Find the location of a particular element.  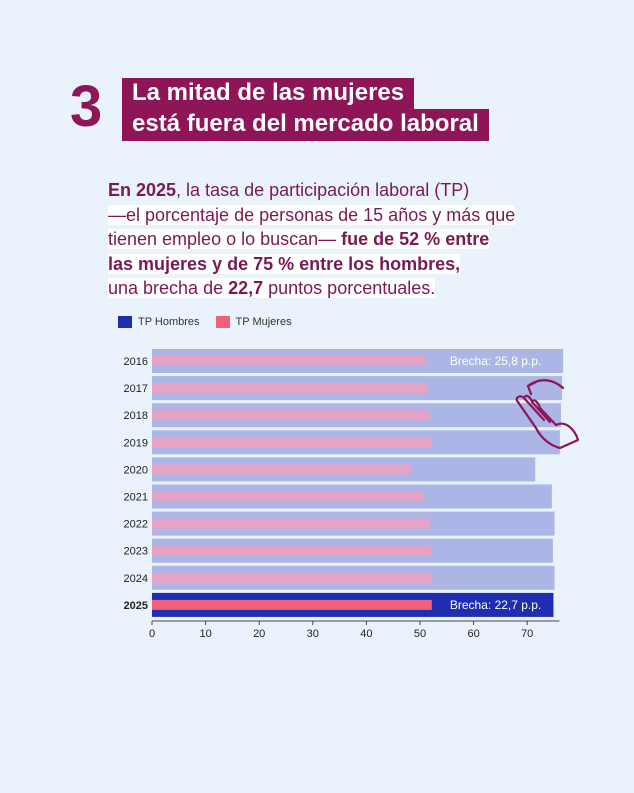

bar-women-2017 is located at coordinates (290, 388).